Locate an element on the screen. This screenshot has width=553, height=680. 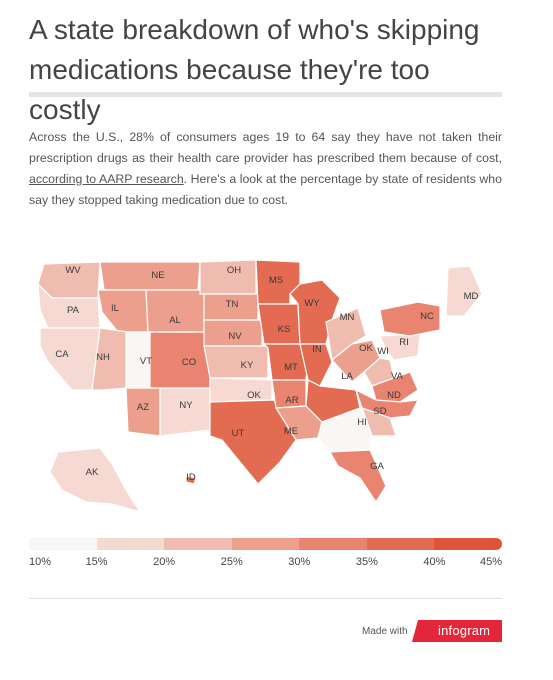
state-label-pa: PA is located at coordinates (73, 310).